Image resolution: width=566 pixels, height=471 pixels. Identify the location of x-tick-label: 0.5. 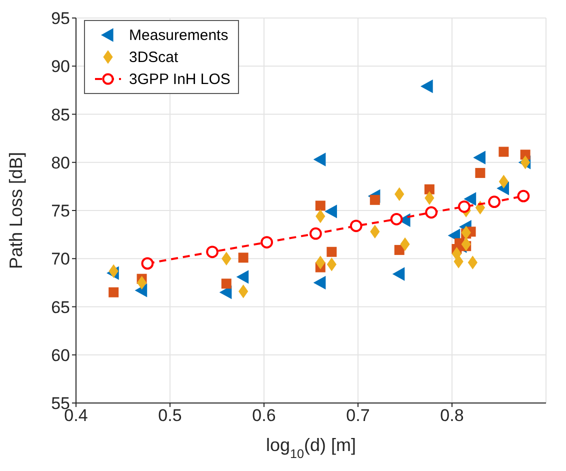
(170, 416).